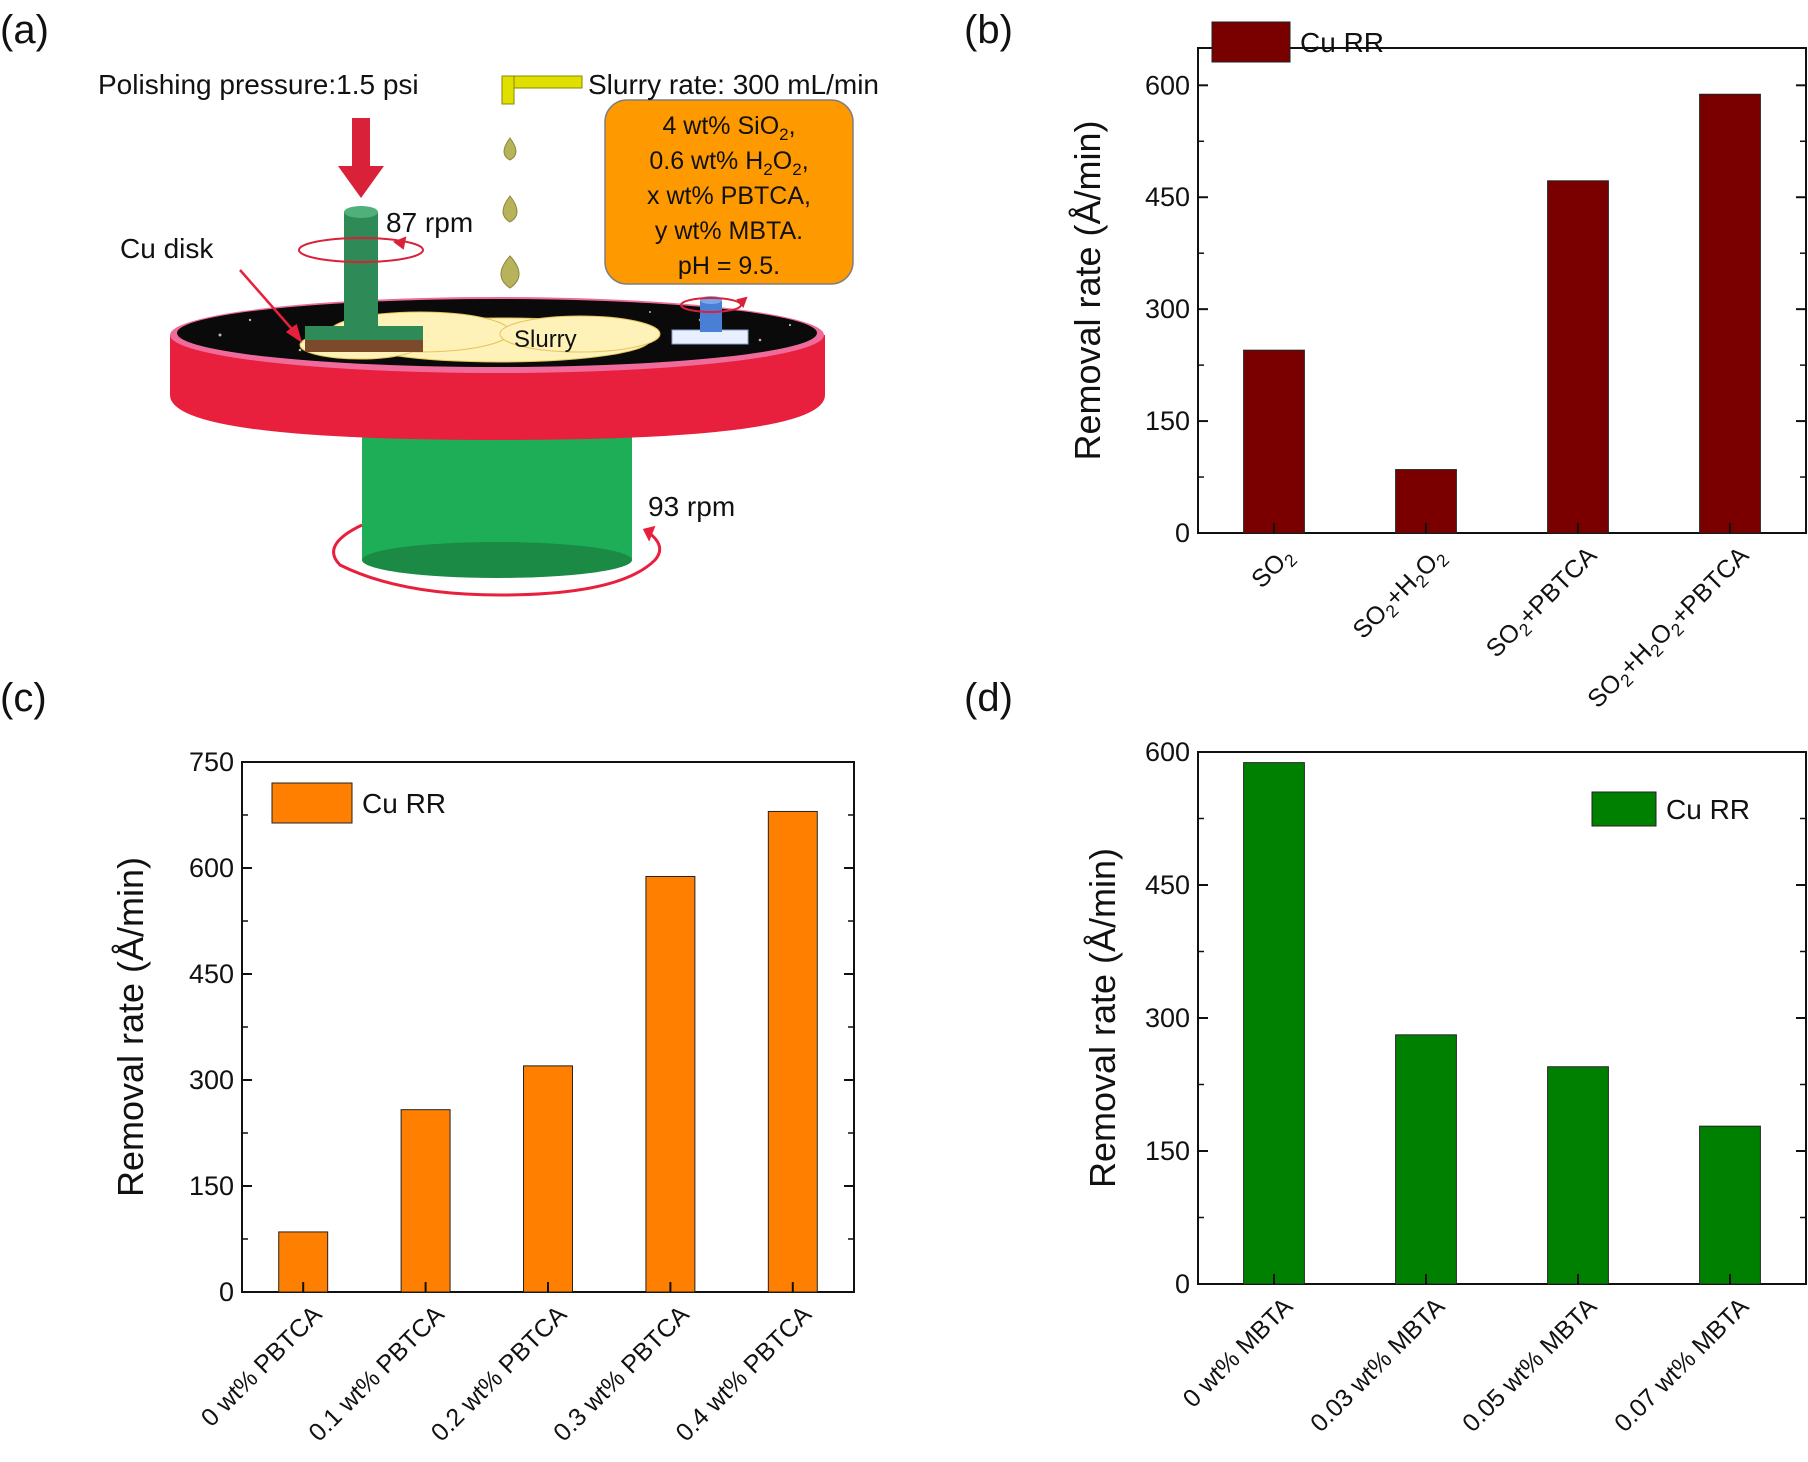 The image size is (1808, 1462). What do you see at coordinates (1681, 1364) in the screenshot?
I see `x-category-label: 0.07 wt% MBTA` at bounding box center [1681, 1364].